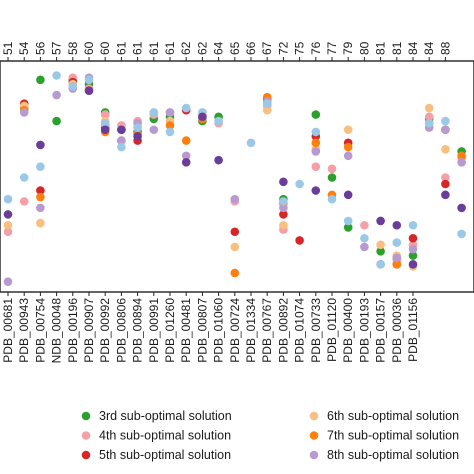 Image resolution: width=474 pixels, height=474 pixels. Describe the element at coordinates (235, 330) in the screenshot. I see `bottom-tick-label: PDB_00724` at that location.